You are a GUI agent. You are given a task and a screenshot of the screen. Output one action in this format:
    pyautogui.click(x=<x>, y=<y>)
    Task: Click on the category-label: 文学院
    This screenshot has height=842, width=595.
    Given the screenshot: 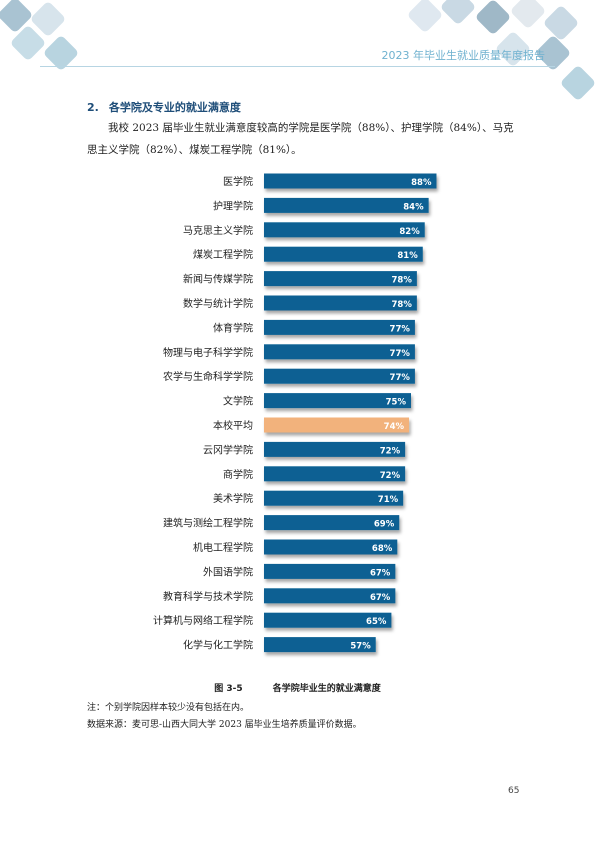 What is the action you would take?
    pyautogui.click(x=238, y=401)
    